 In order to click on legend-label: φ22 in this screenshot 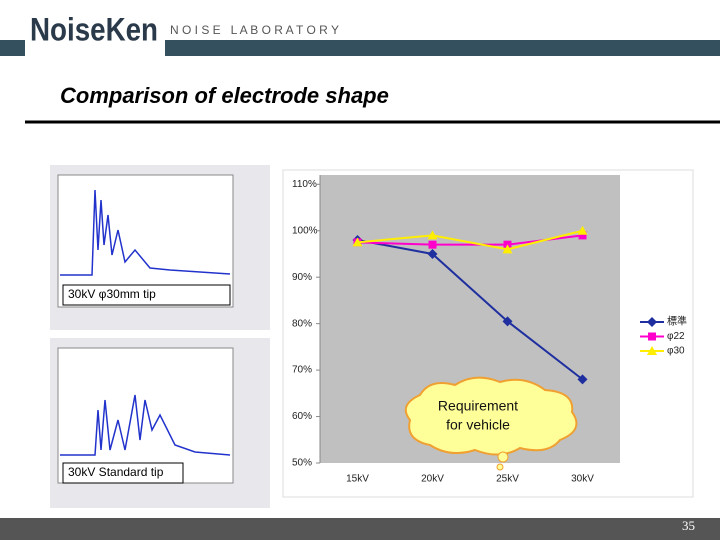, I will do `click(676, 336)`.